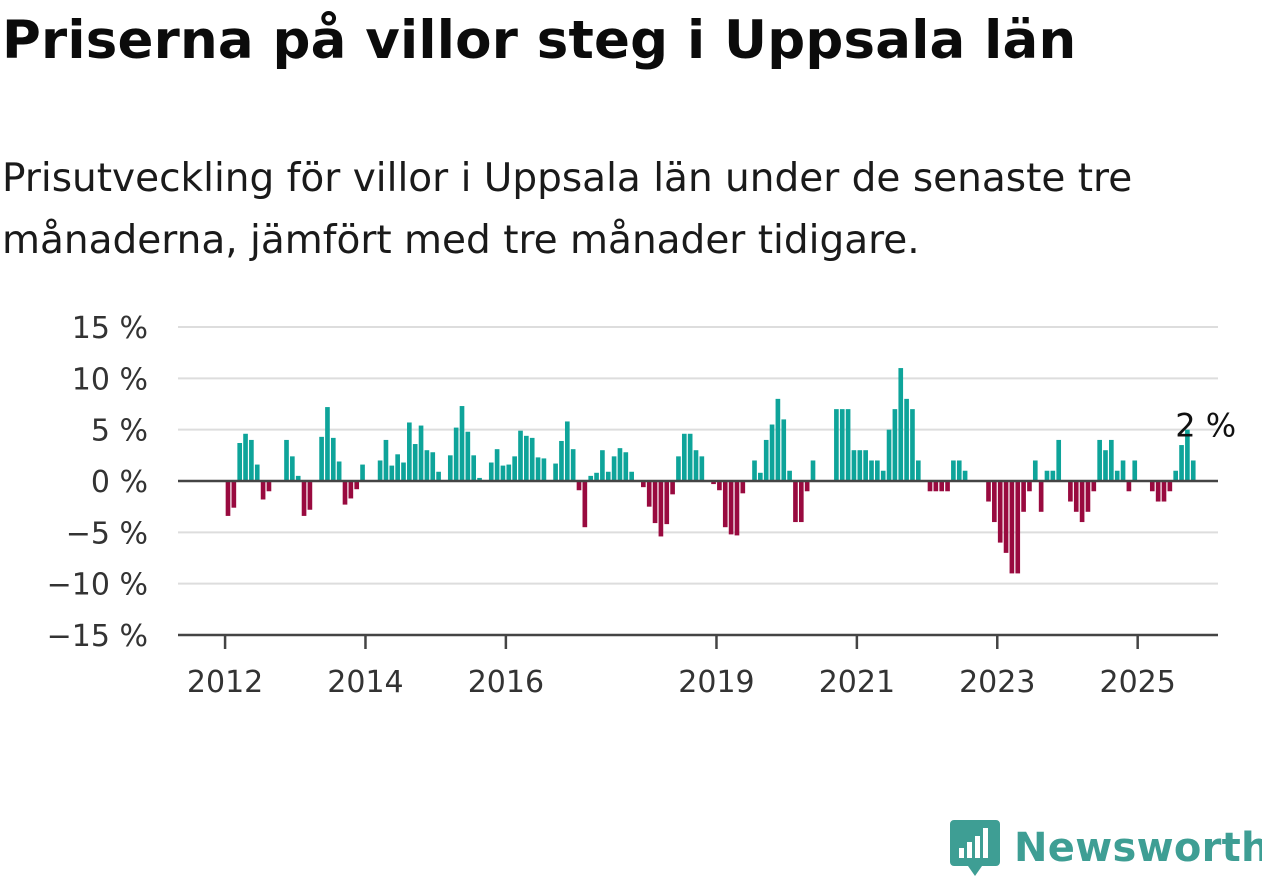  What do you see at coordinates (716, 682) in the screenshot?
I see `x-tick-label: 2019` at bounding box center [716, 682].